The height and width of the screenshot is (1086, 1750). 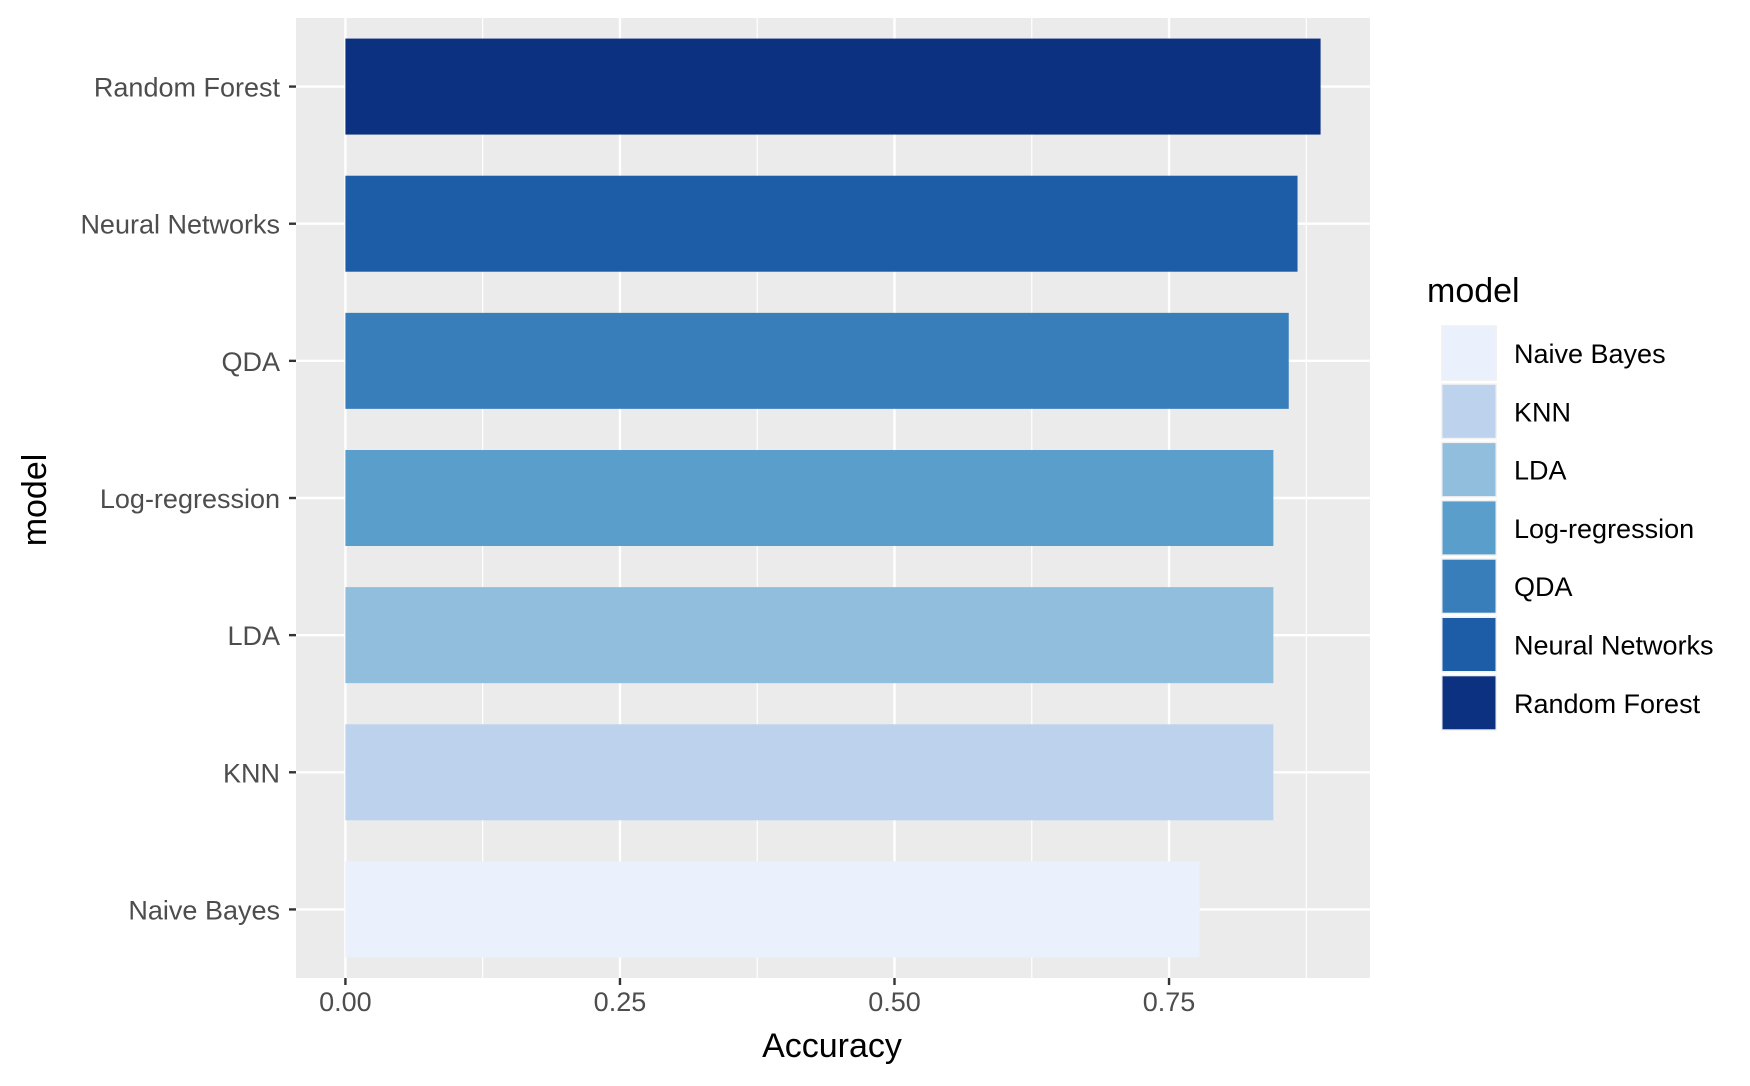 I want to click on x-tick-label: 0.00, so click(x=345, y=1002).